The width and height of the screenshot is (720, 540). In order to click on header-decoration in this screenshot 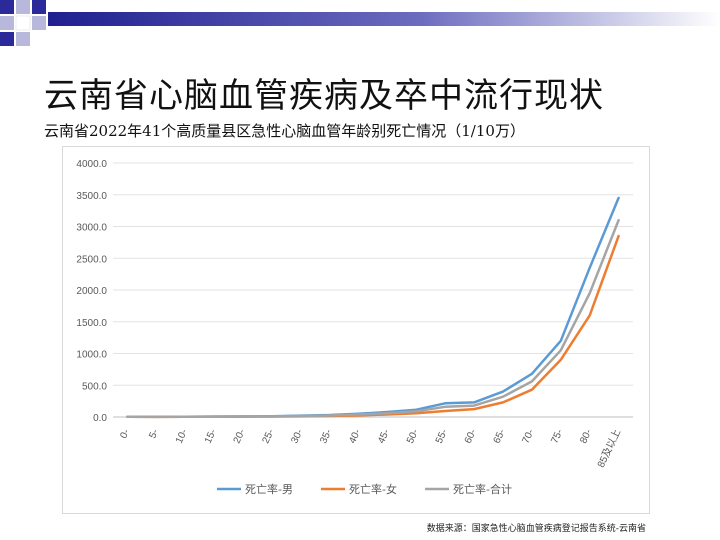, I will do `click(360, 23)`.